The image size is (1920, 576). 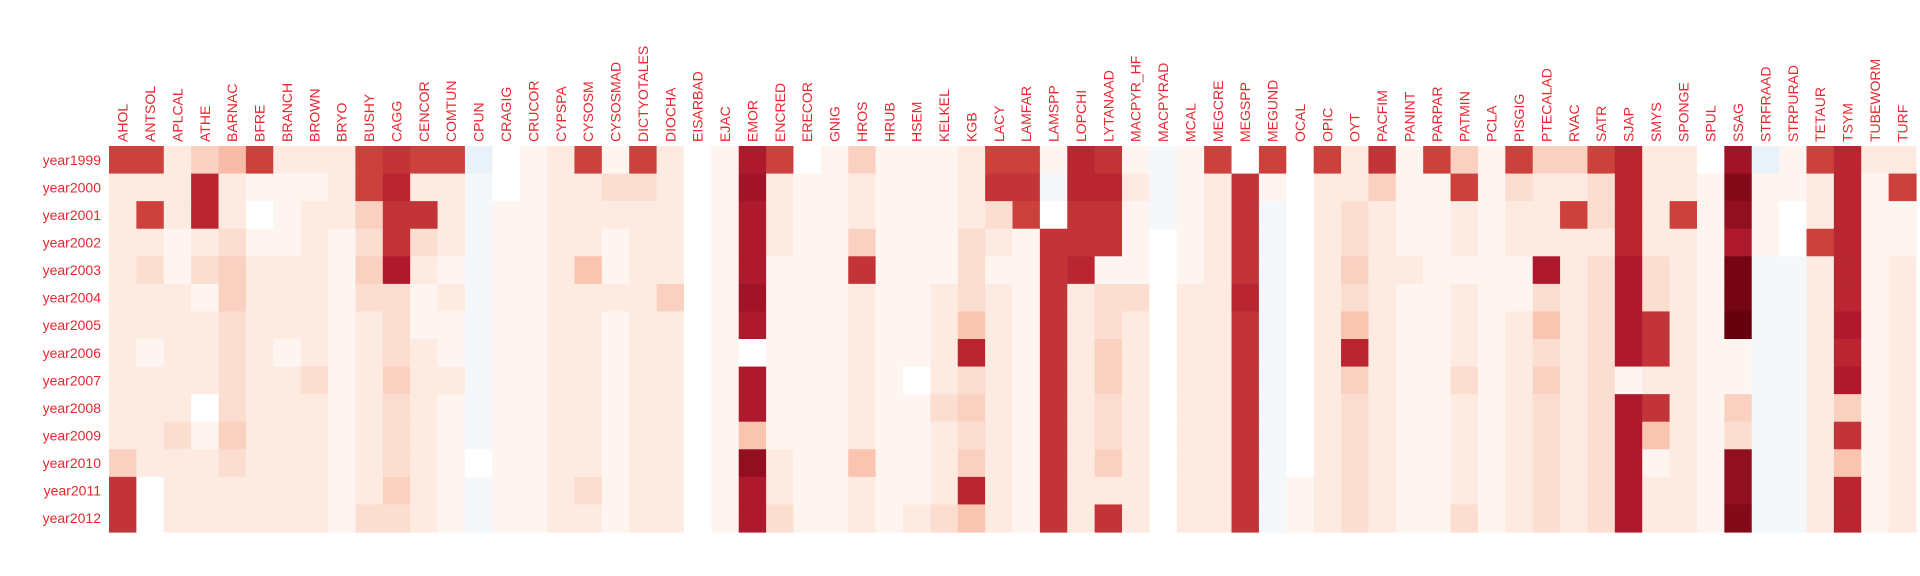 What do you see at coordinates (725, 124) in the screenshot?
I see `column-label: EJAC` at bounding box center [725, 124].